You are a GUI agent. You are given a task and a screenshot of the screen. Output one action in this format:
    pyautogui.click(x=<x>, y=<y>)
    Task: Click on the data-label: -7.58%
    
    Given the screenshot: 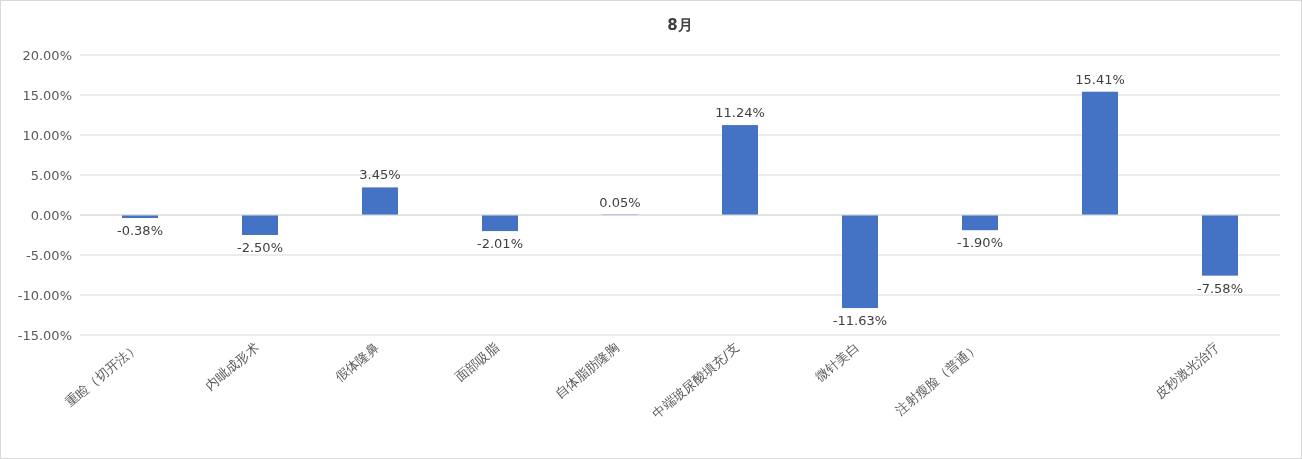 What is the action you would take?
    pyautogui.click(x=1220, y=288)
    